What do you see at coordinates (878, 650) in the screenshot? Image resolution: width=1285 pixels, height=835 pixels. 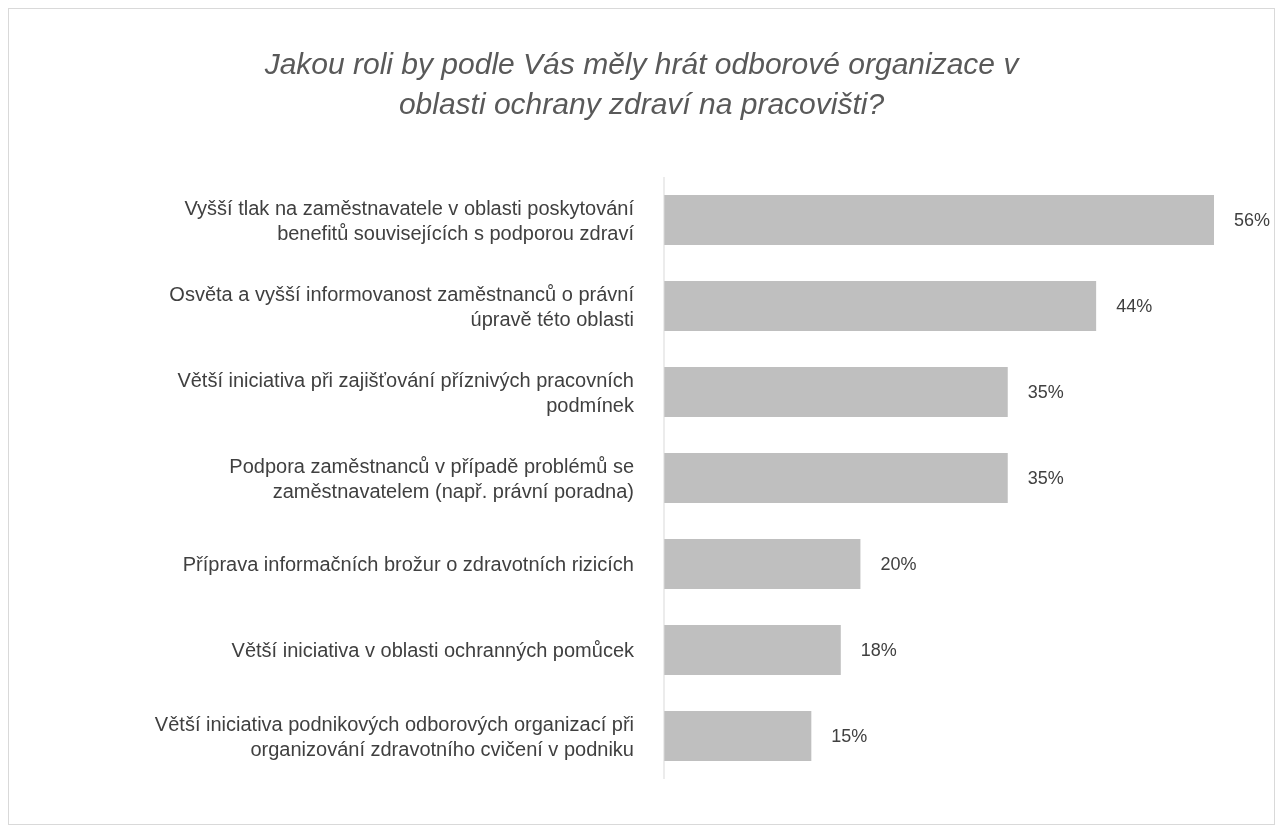 I see `data-label: 18%` at bounding box center [878, 650].